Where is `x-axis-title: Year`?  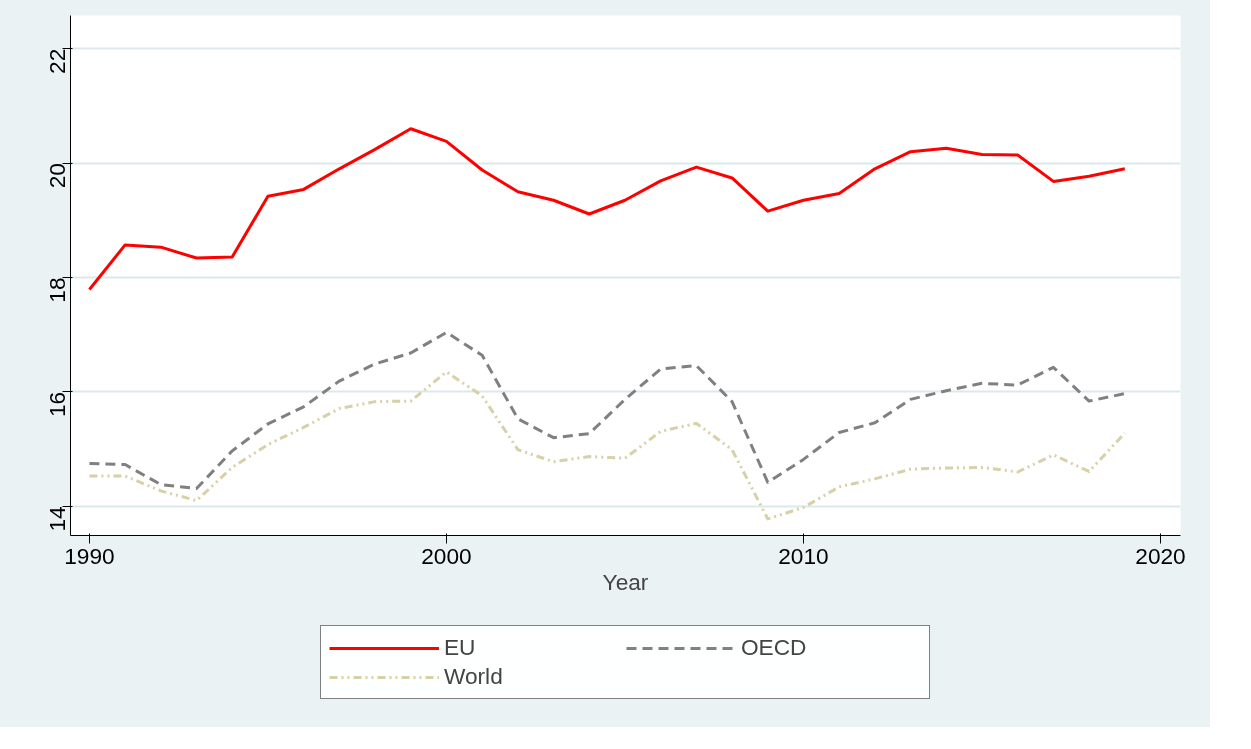 x-axis-title: Year is located at coordinates (625, 581).